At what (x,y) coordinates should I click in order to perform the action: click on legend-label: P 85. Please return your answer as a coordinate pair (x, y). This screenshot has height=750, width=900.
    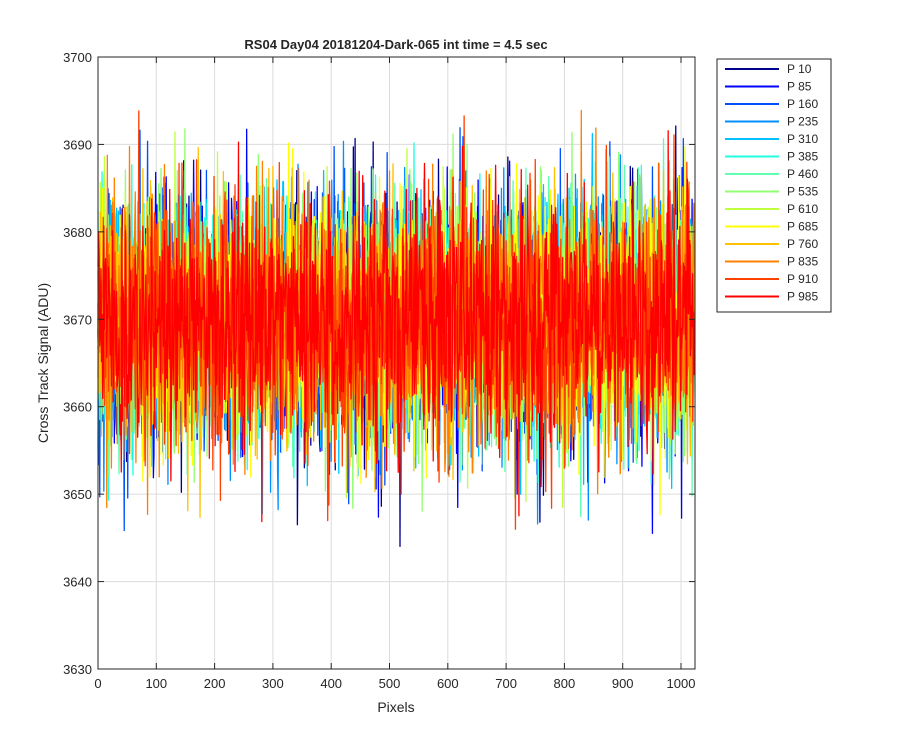
    Looking at the image, I should click on (799, 87).